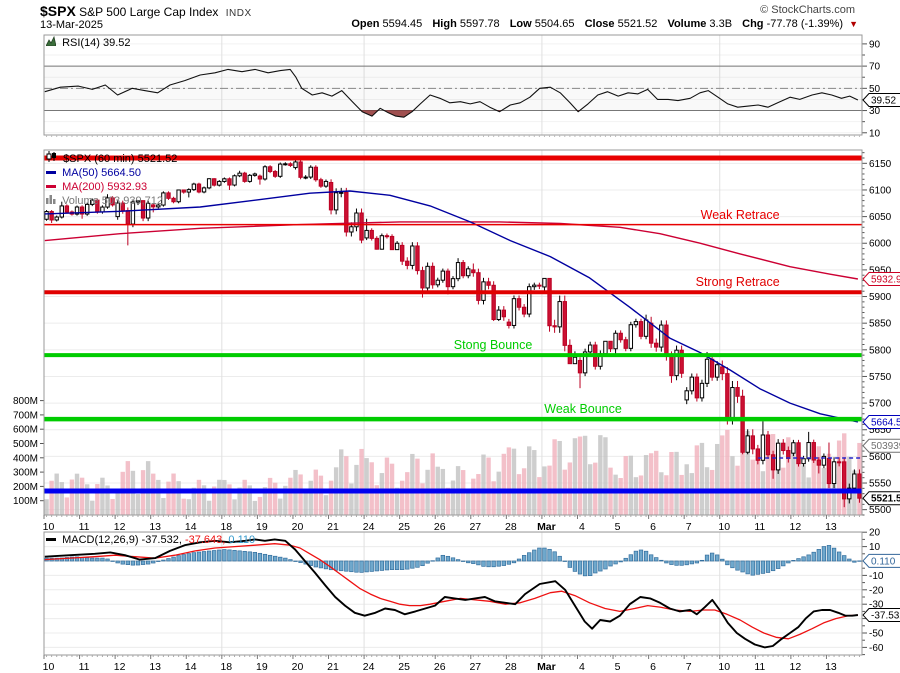 The image size is (900, 673). I want to click on svg-text: 5650, so click(880, 430).